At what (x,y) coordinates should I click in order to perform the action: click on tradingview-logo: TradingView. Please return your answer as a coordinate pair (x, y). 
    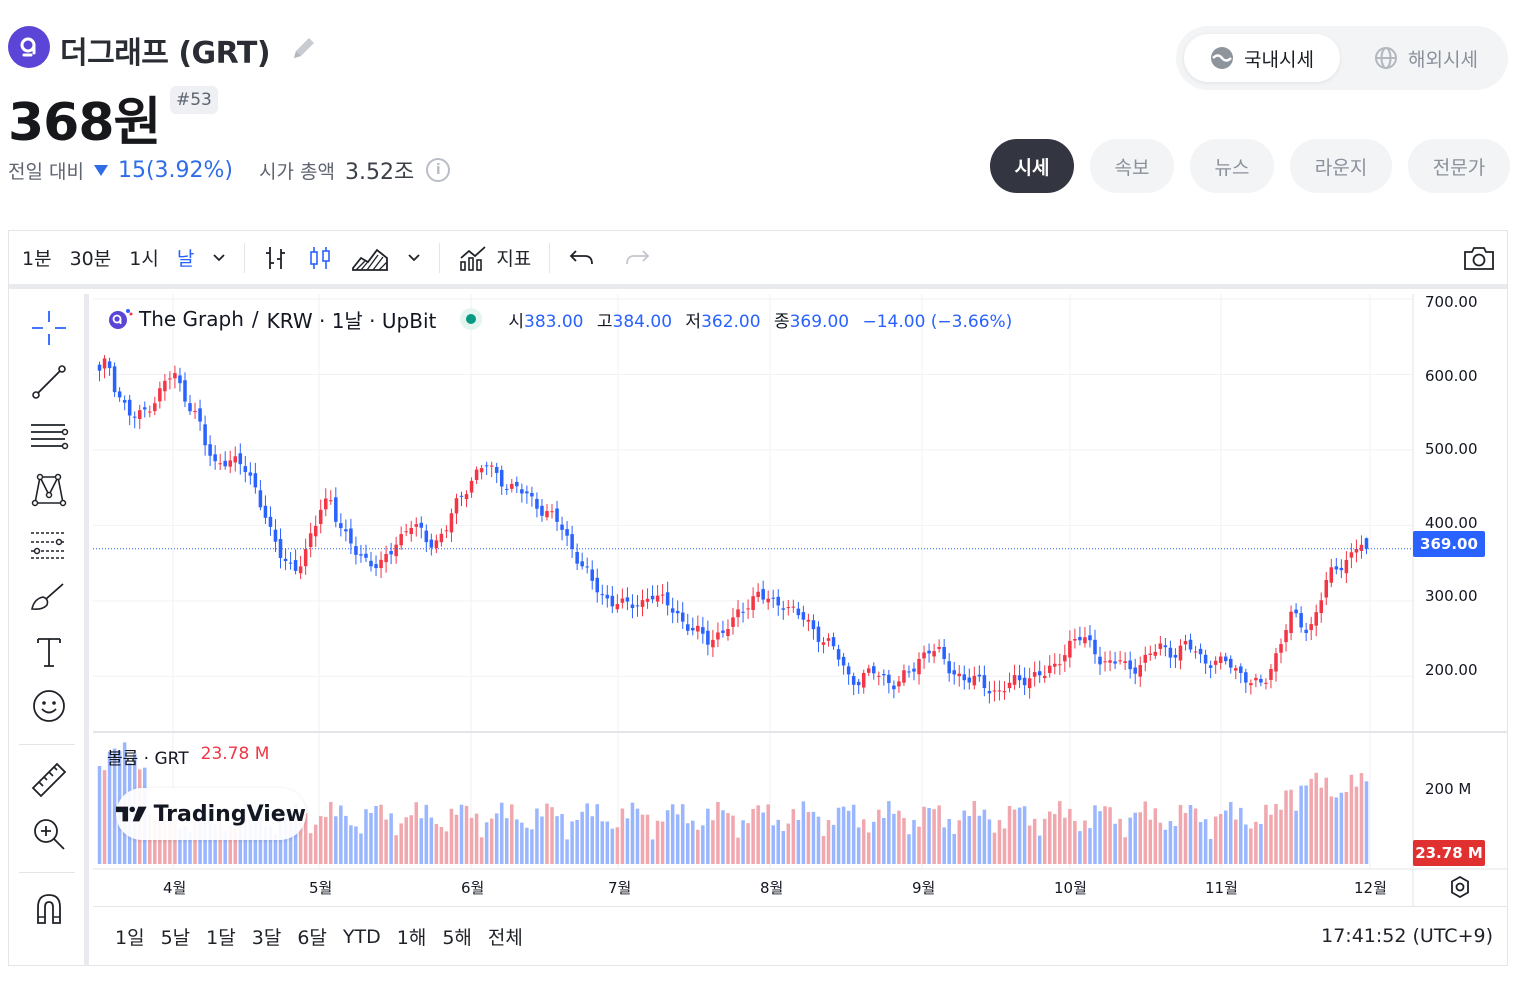
    Looking at the image, I should click on (211, 814).